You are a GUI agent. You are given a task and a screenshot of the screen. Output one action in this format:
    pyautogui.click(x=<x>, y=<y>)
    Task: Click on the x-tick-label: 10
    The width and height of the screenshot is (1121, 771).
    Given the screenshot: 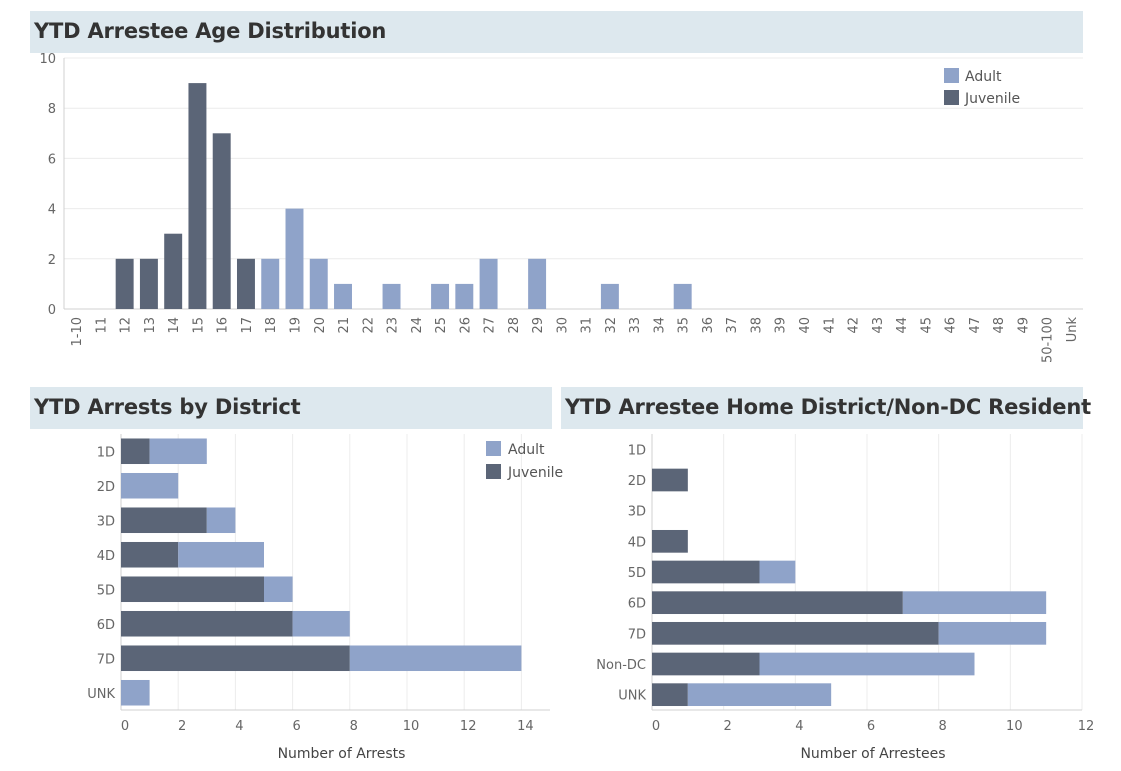 What is the action you would take?
    pyautogui.click(x=1014, y=726)
    